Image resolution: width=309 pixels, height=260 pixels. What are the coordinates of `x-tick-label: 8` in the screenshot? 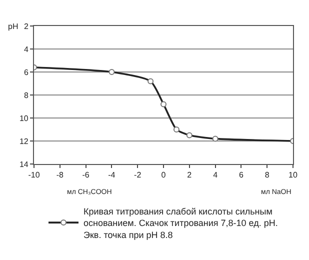 It's located at (267, 175).